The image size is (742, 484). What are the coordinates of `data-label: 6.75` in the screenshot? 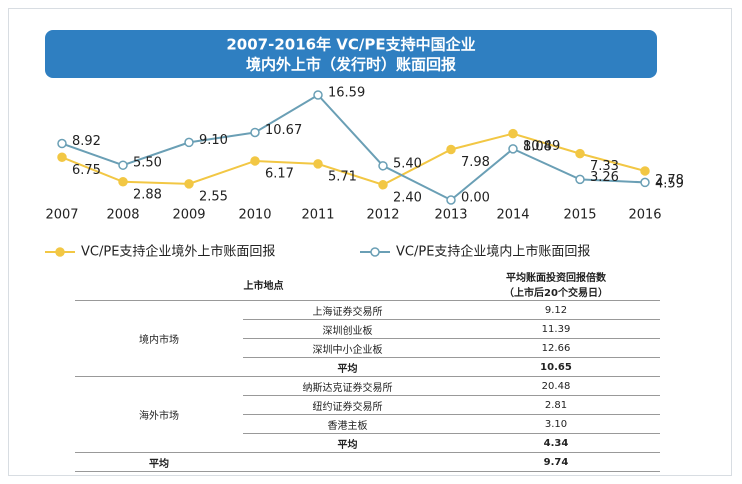 It's located at (86, 170).